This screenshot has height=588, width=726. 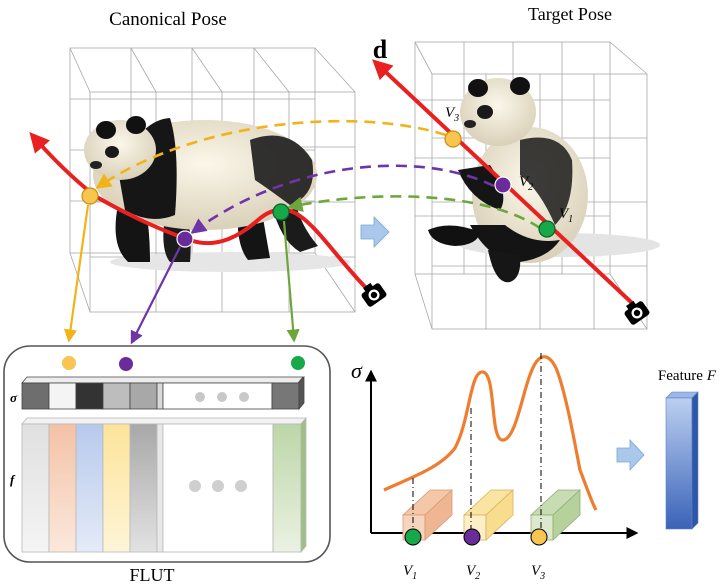 I want to click on plot-label-v3: V3, so click(x=538, y=572).